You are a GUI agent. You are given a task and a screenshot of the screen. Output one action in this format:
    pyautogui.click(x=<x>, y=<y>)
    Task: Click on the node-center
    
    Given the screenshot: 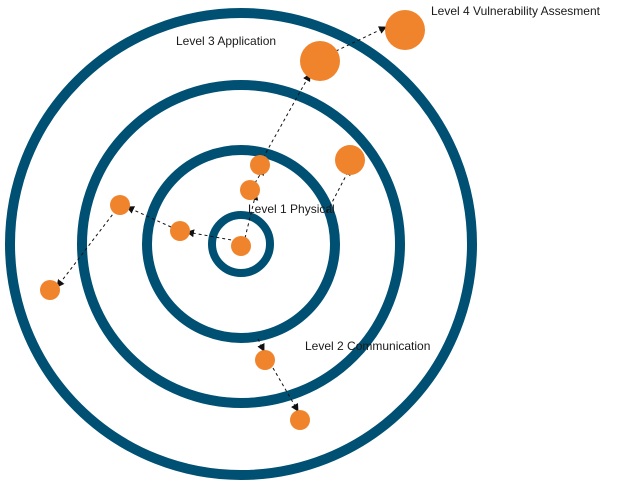 What is the action you would take?
    pyautogui.click(x=241, y=246)
    